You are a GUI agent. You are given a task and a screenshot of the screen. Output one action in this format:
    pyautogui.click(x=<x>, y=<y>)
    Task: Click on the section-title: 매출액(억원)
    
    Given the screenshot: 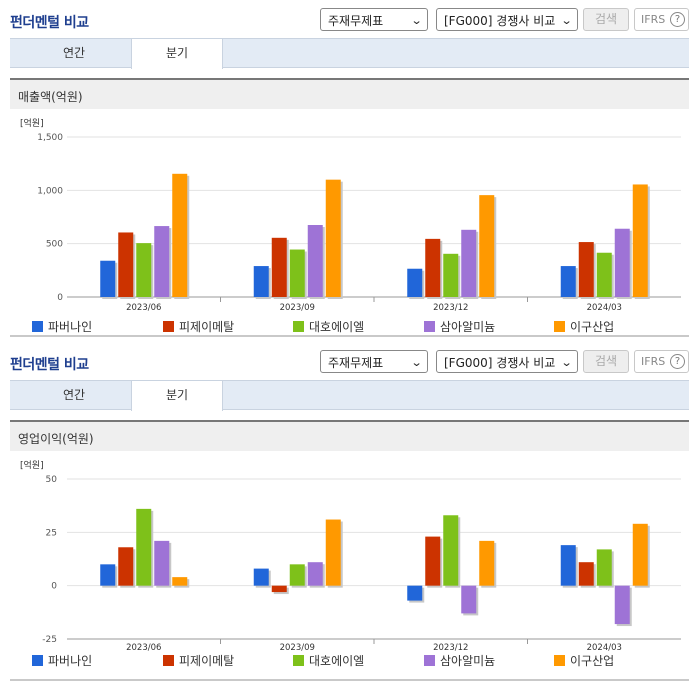 What is the action you would take?
    pyautogui.click(x=349, y=93)
    